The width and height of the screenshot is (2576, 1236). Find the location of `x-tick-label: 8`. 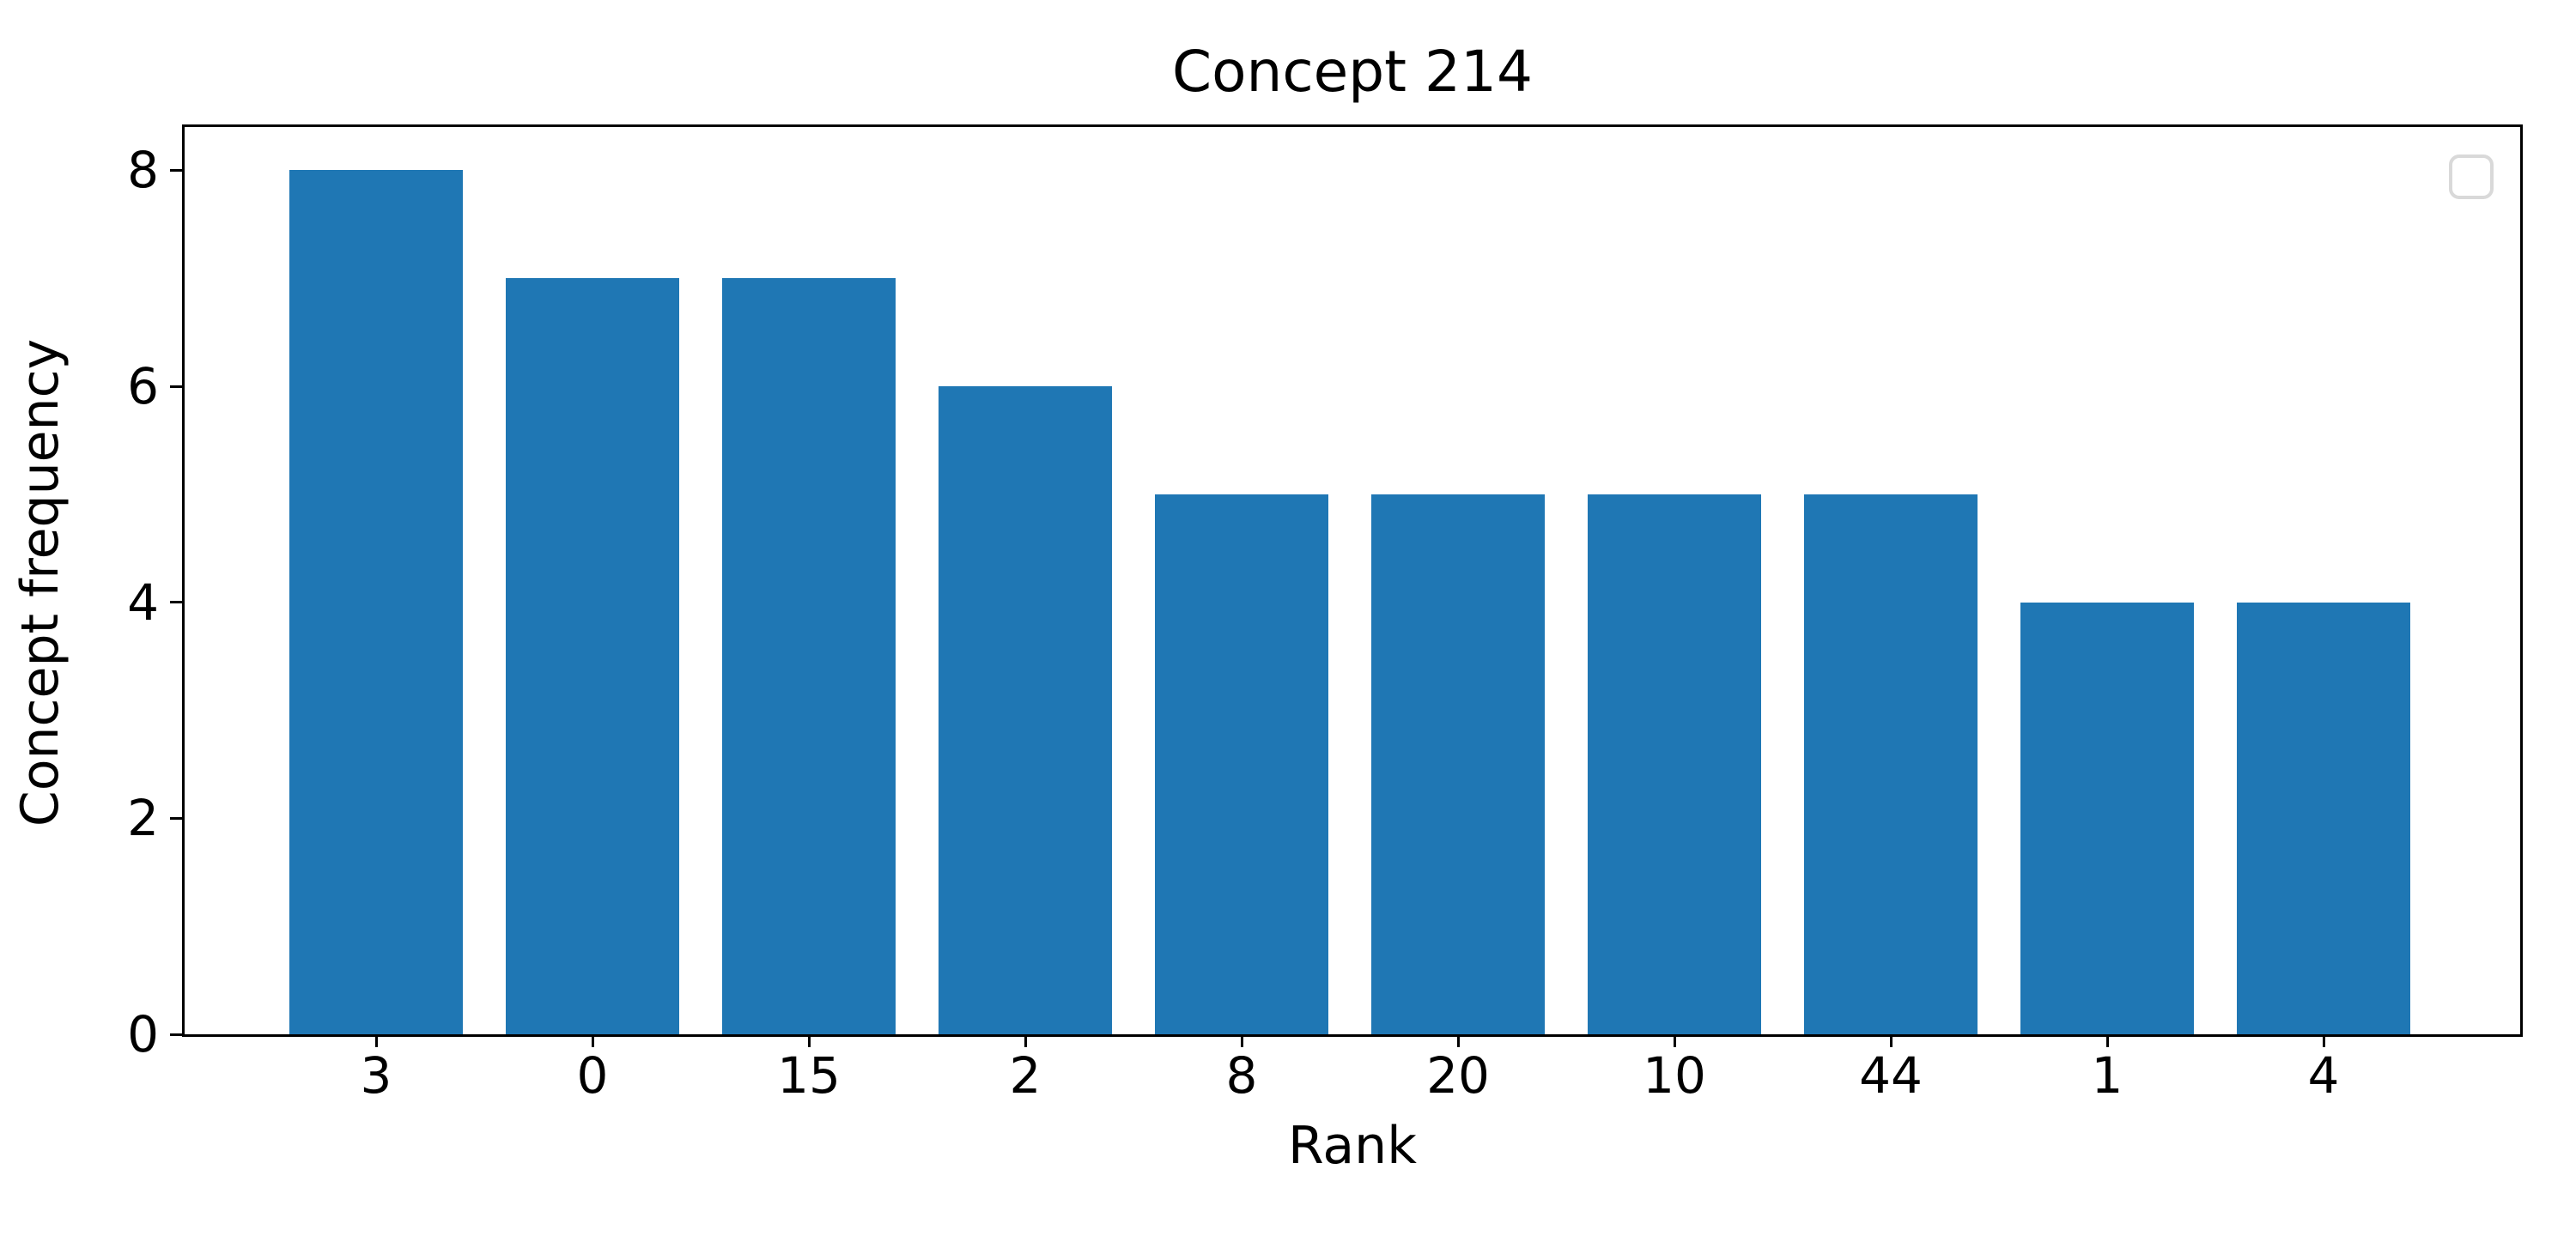

x-tick-label: 8 is located at coordinates (1241, 1075).